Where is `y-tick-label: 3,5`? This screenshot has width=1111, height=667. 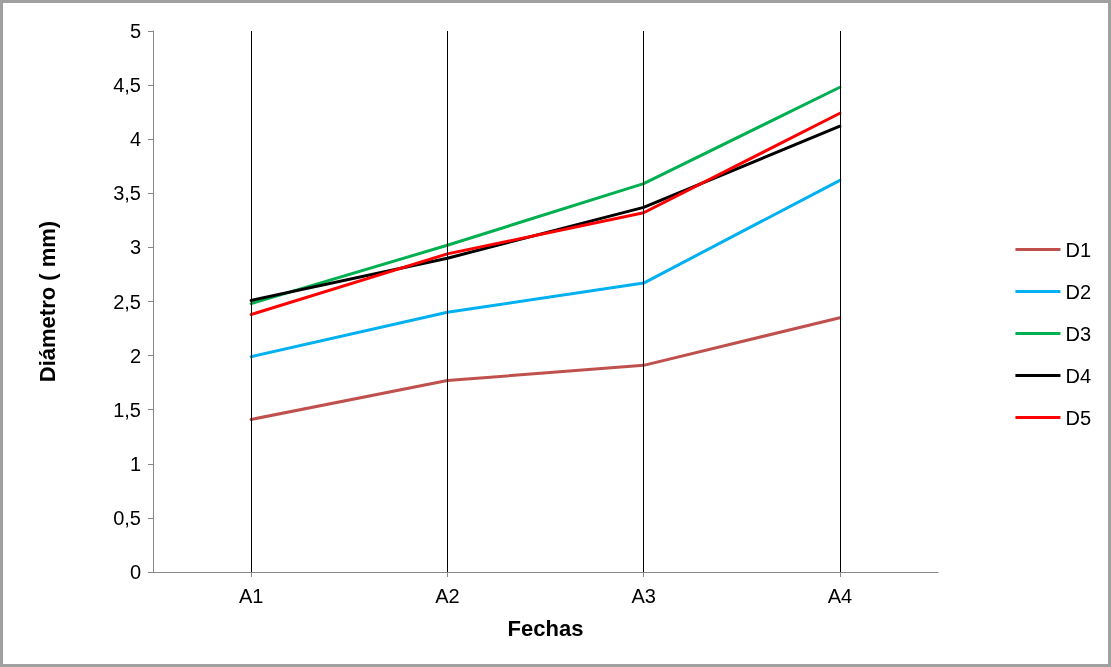 y-tick-label: 3,5 is located at coordinates (127, 193).